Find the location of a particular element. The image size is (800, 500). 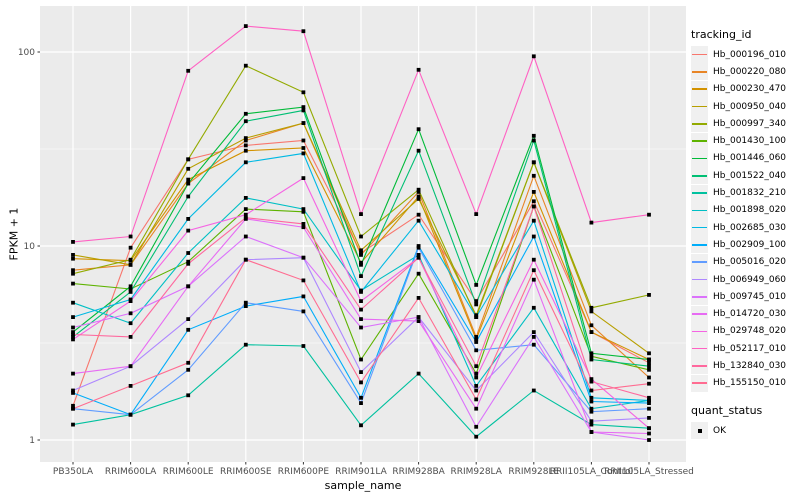

ok-point-marker-icon is located at coordinates (699, 430).